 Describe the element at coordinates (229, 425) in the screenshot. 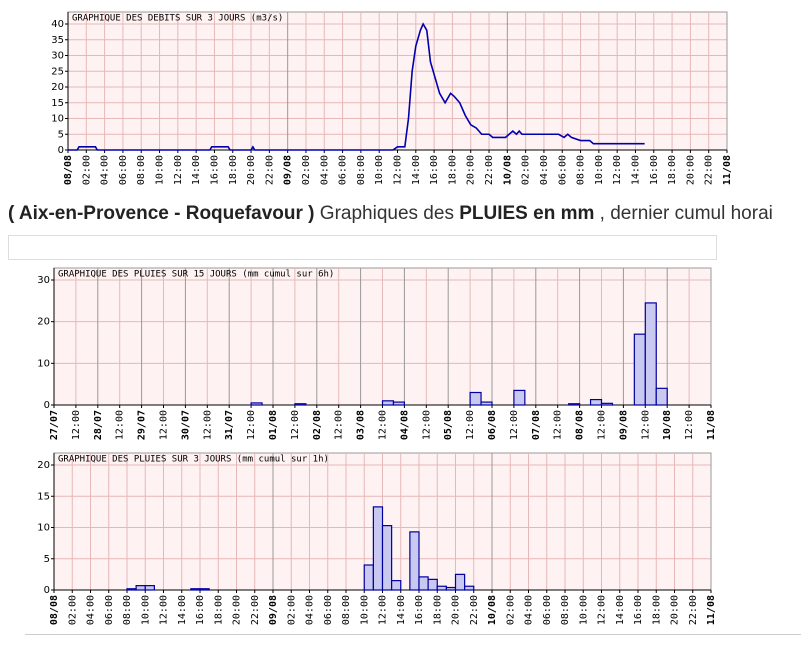

I see `x-tick-label: 31/07` at that location.